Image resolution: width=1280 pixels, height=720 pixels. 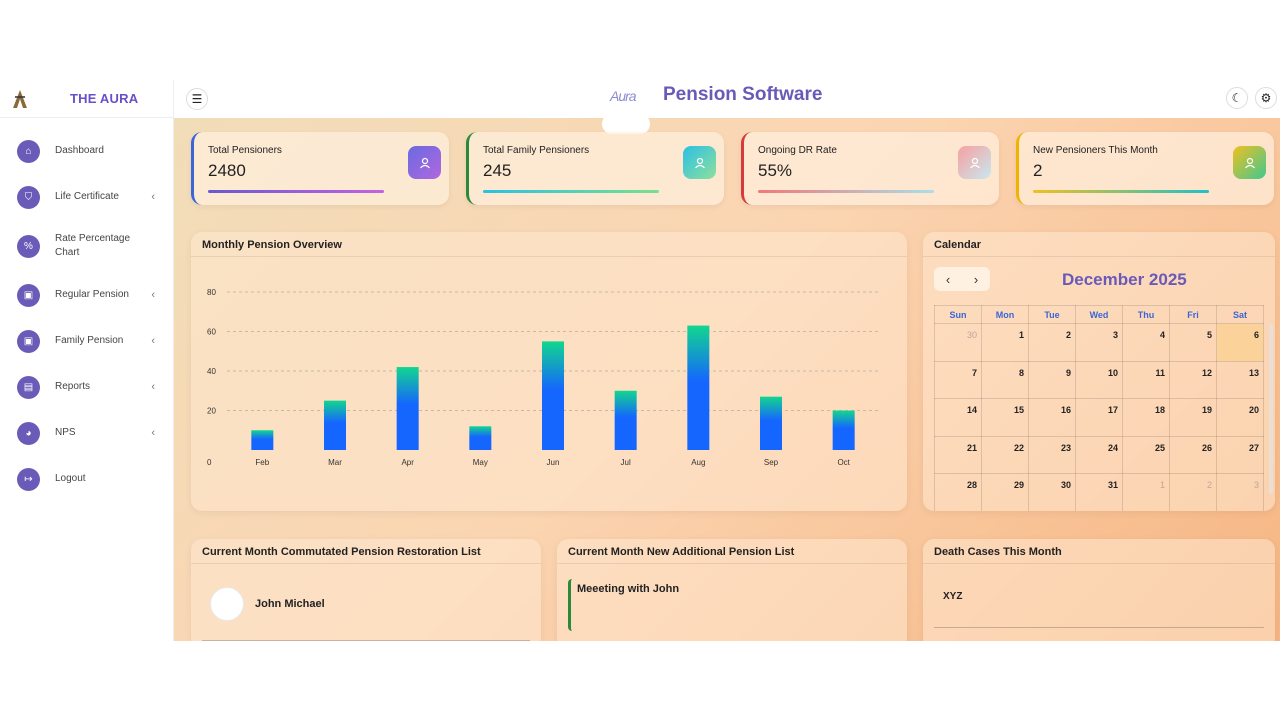 What do you see at coordinates (626, 126) in the screenshot?
I see `decorative-cloud` at bounding box center [626, 126].